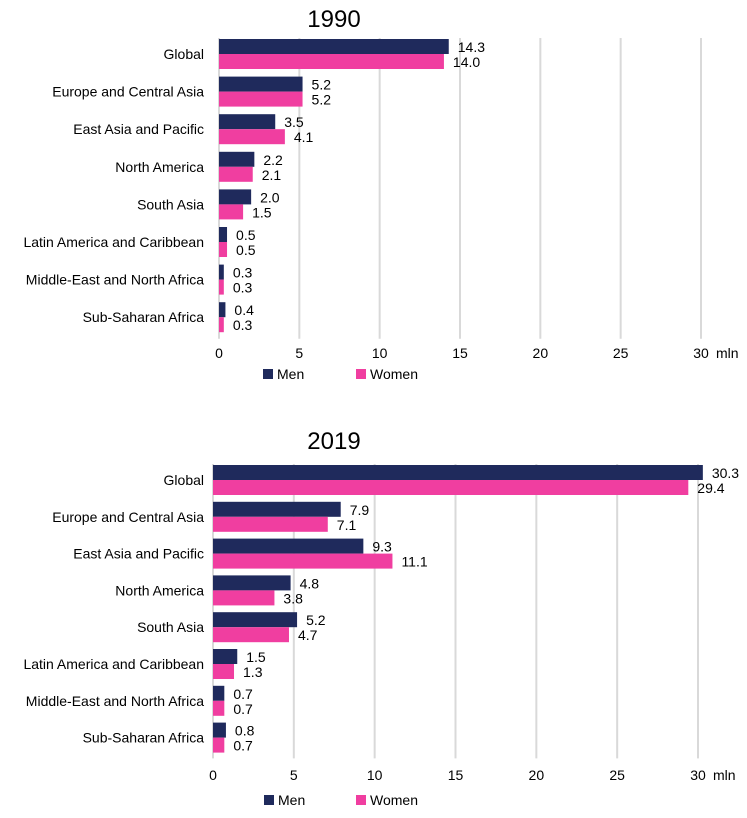  I want to click on chart-title: 1990, so click(333, 19).